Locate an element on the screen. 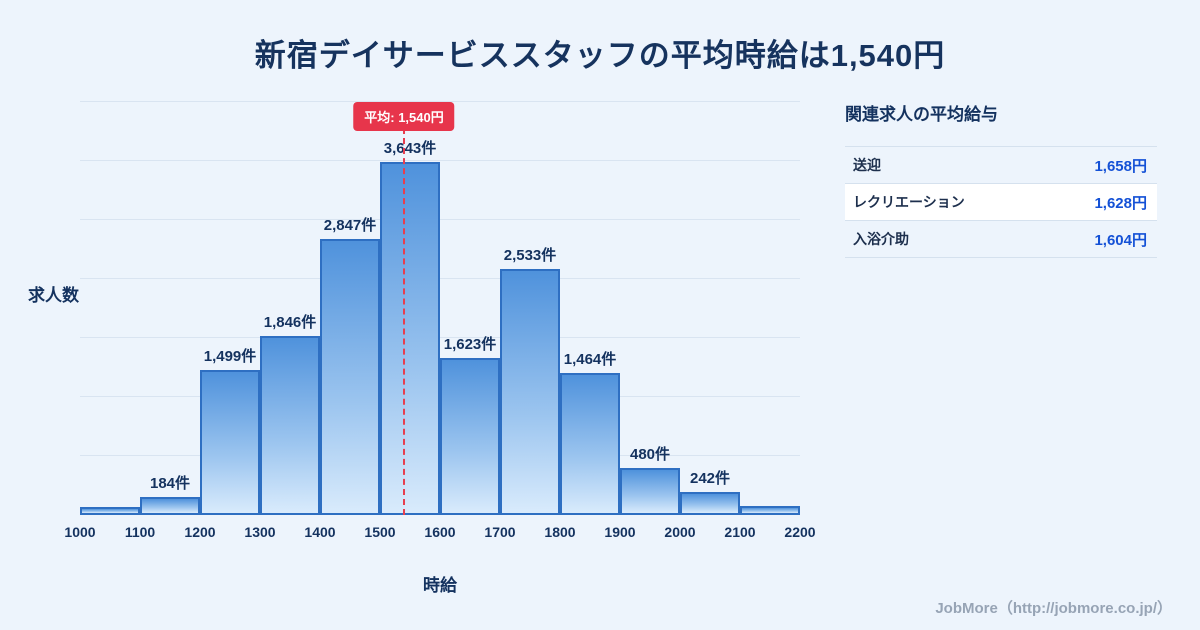  bar: 480件 is located at coordinates (650, 480).